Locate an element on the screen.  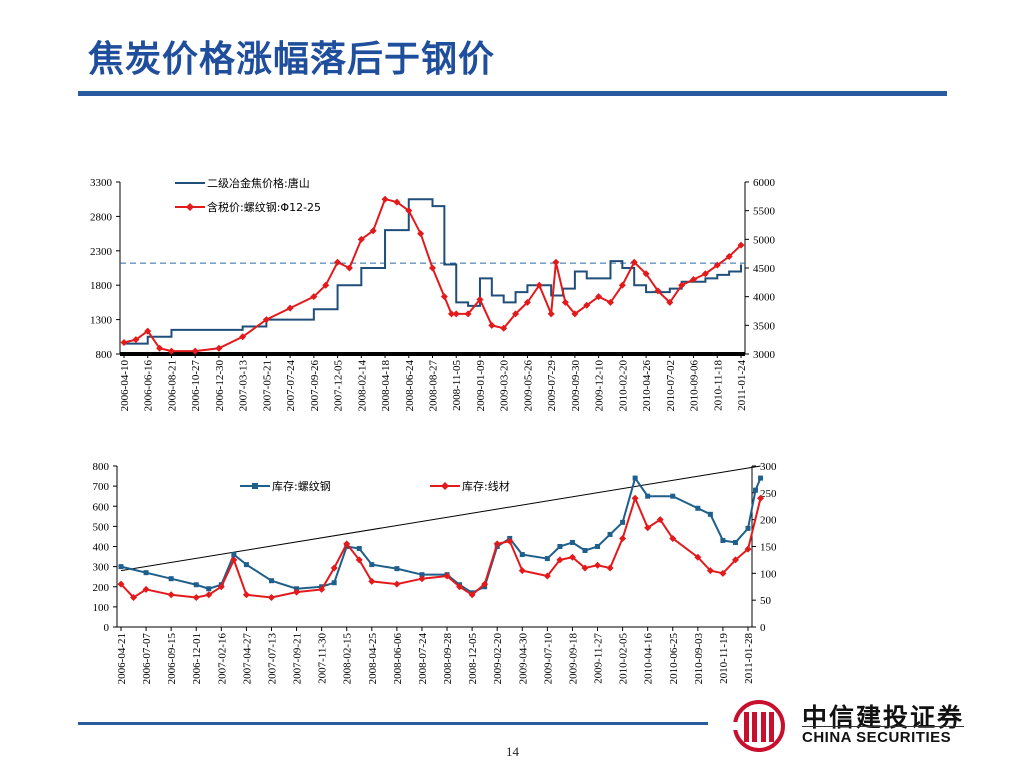
page-title: 焦炭价格涨幅落后于钢价 is located at coordinates (292, 59).